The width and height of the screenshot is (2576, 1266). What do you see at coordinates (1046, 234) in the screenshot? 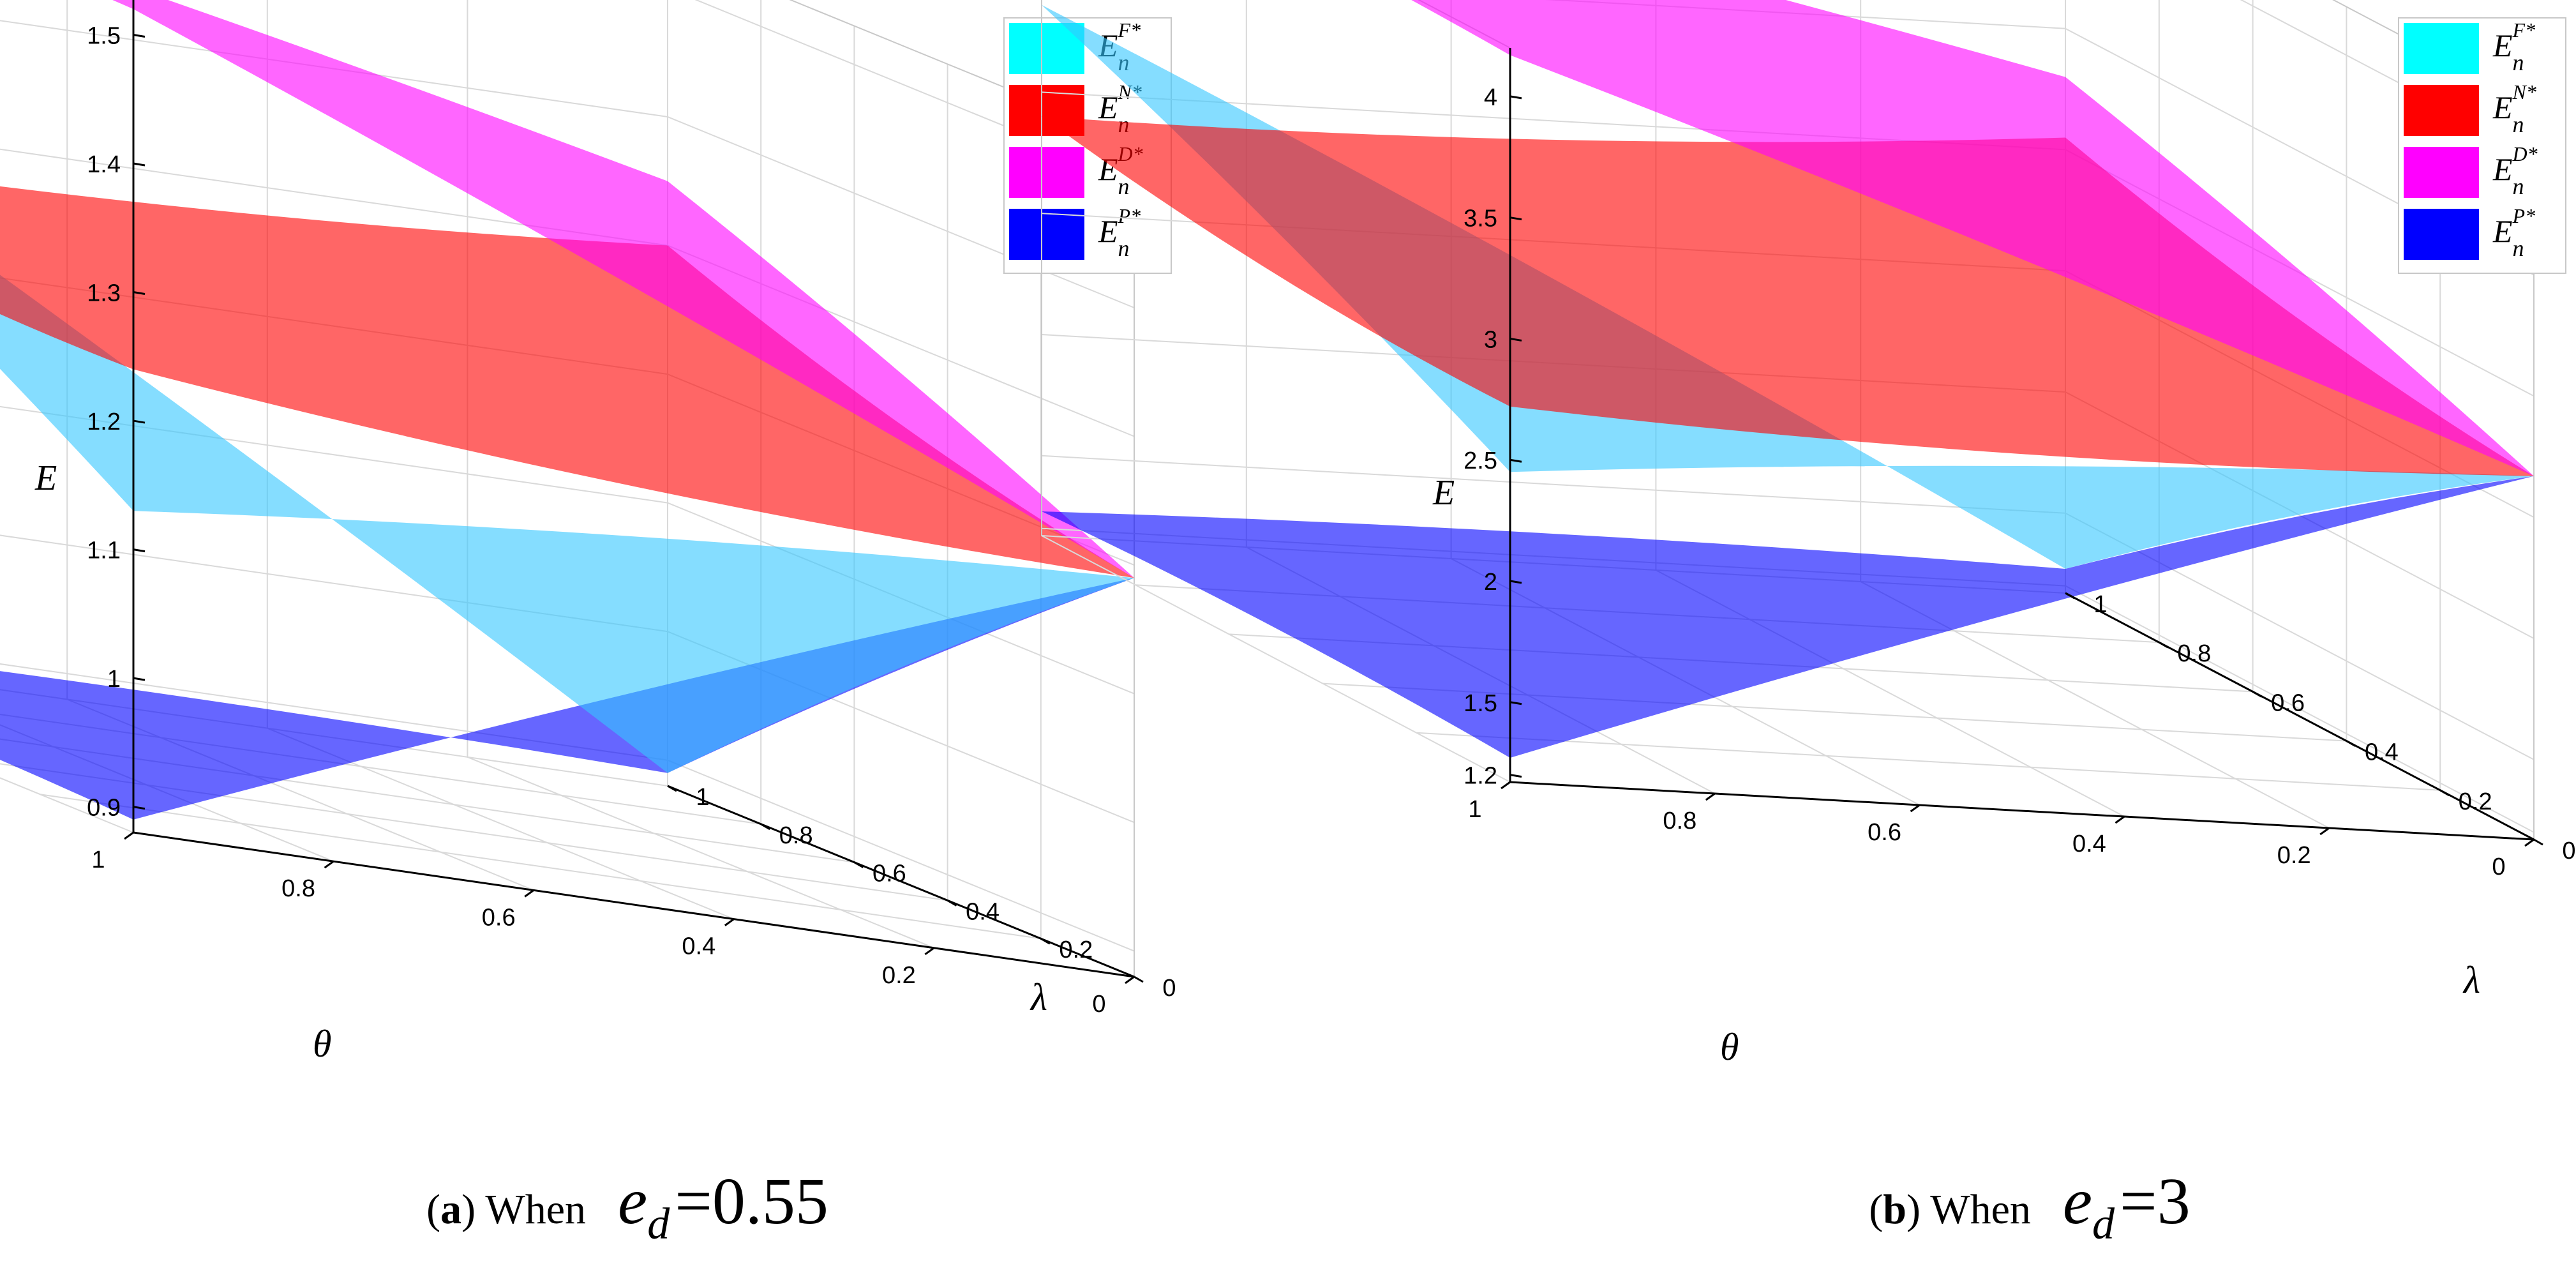
I see `legend-swatch-P` at bounding box center [1046, 234].